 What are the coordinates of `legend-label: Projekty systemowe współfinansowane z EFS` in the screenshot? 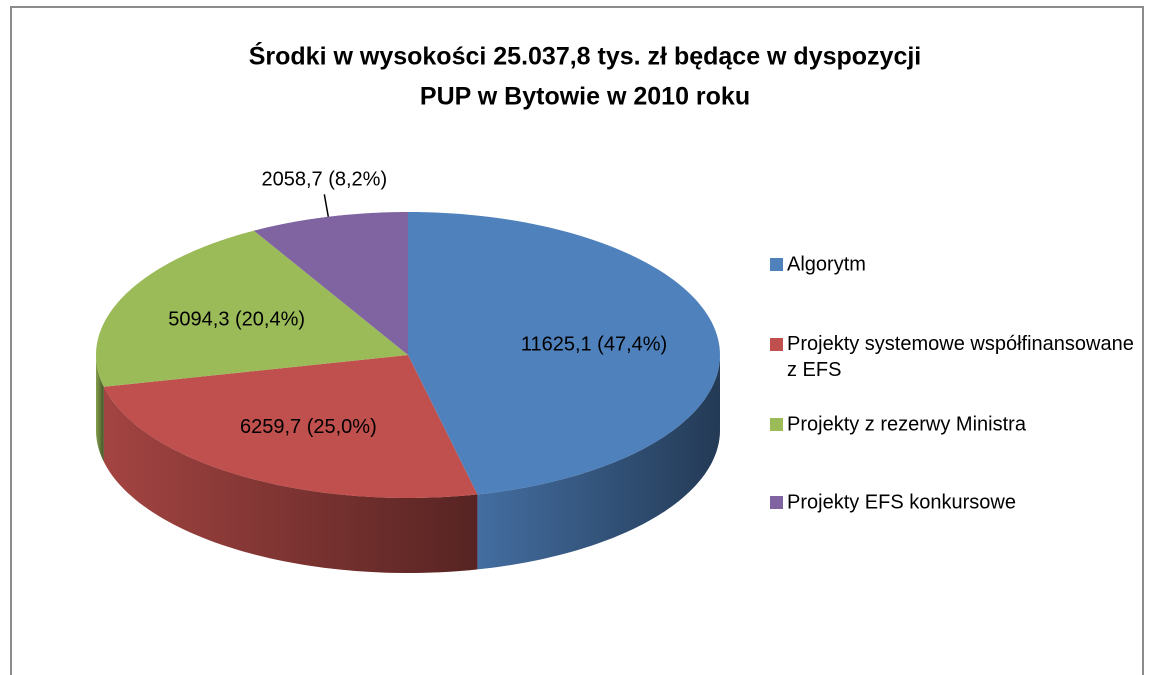 It's located at (960, 357).